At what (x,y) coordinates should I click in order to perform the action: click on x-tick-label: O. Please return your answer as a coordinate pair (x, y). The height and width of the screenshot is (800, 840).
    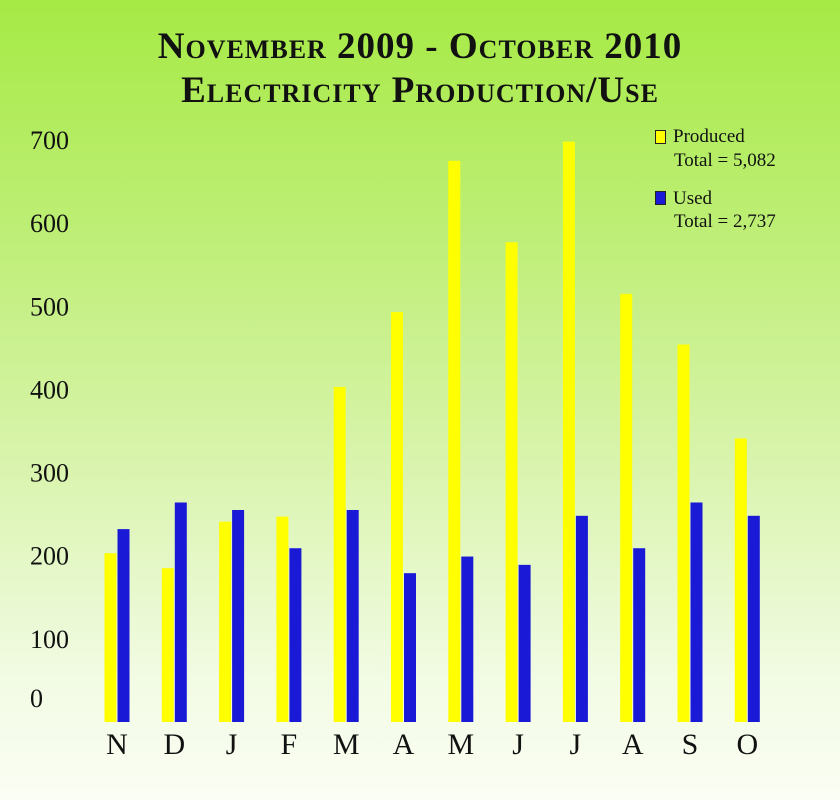
    Looking at the image, I should click on (747, 744).